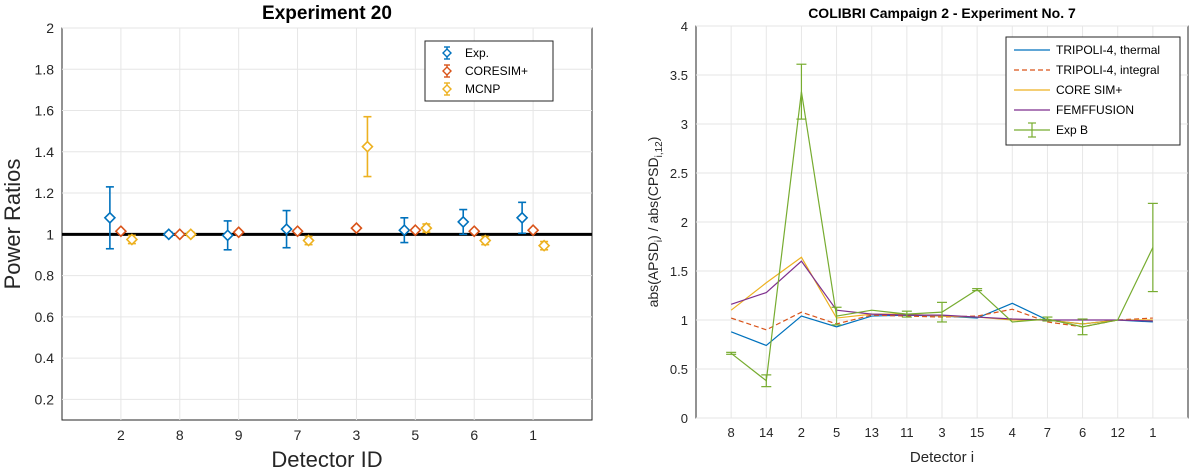  I want to click on series-exp-, so click(316, 218).